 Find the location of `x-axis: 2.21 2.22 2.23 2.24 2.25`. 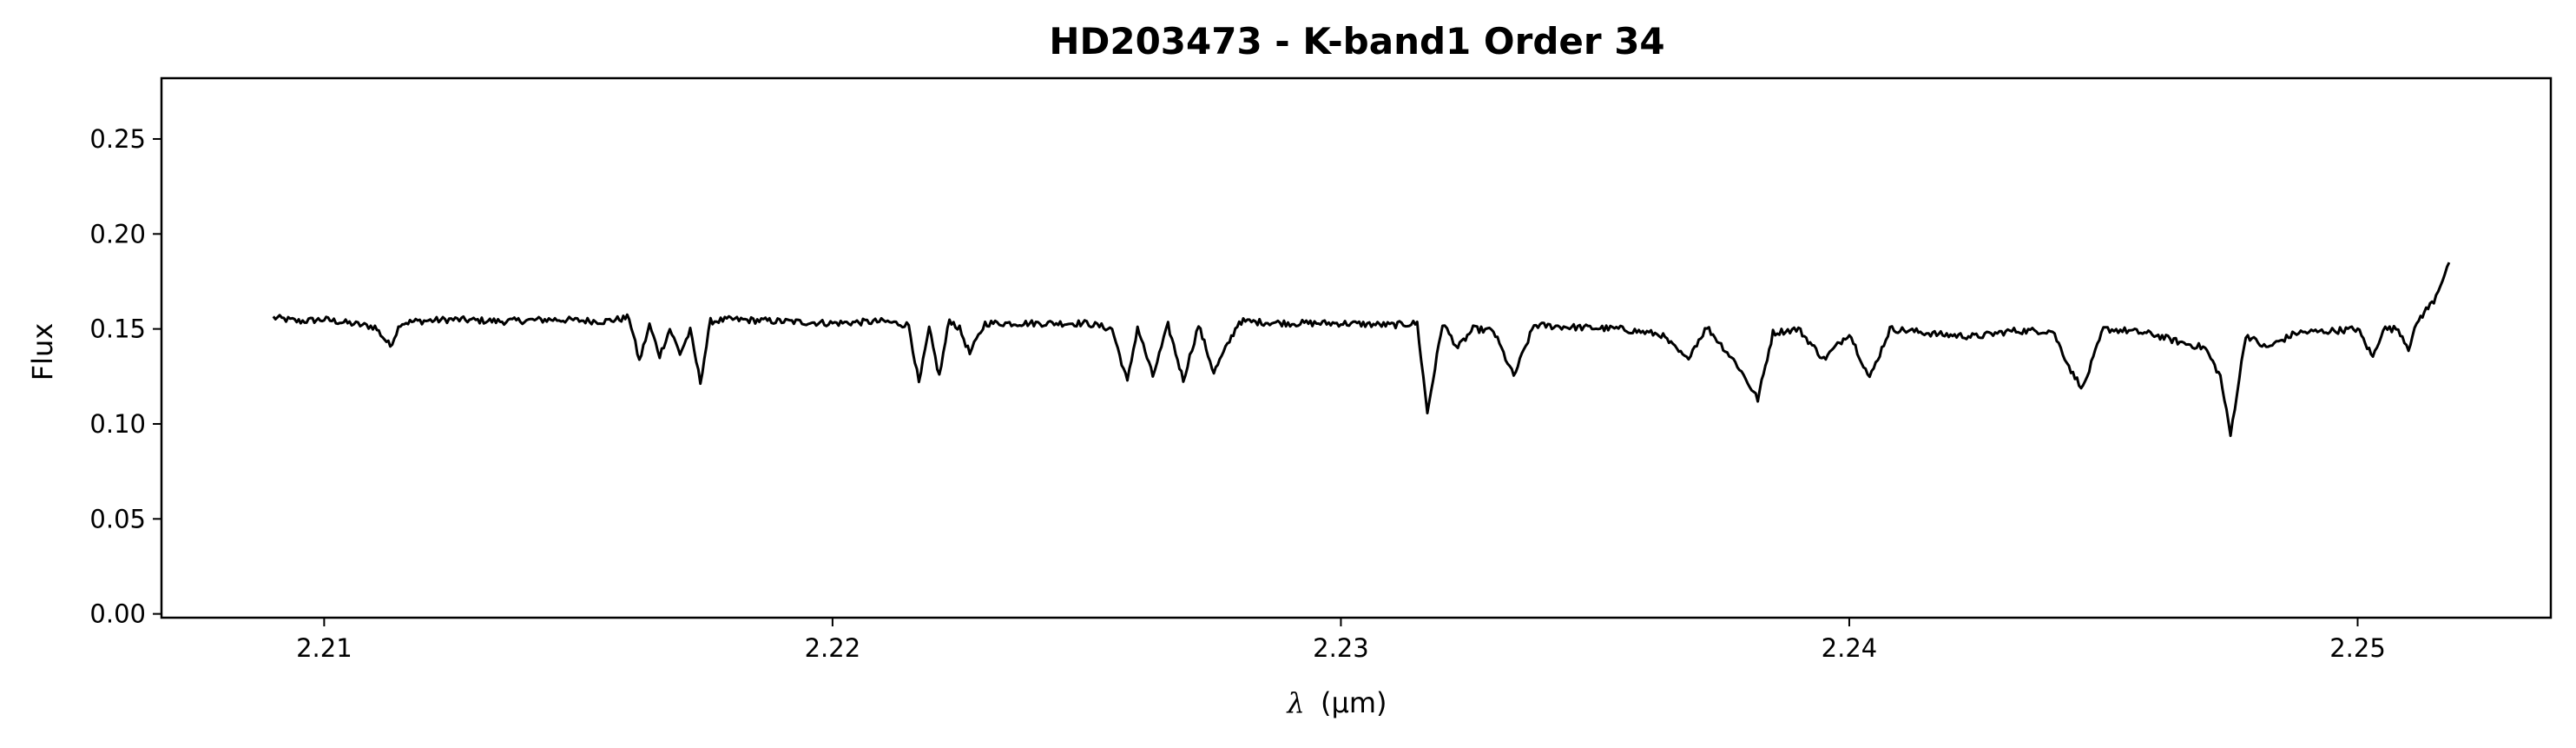

x-axis: 2.21 2.22 2.23 2.24 2.25 is located at coordinates (1341, 640).